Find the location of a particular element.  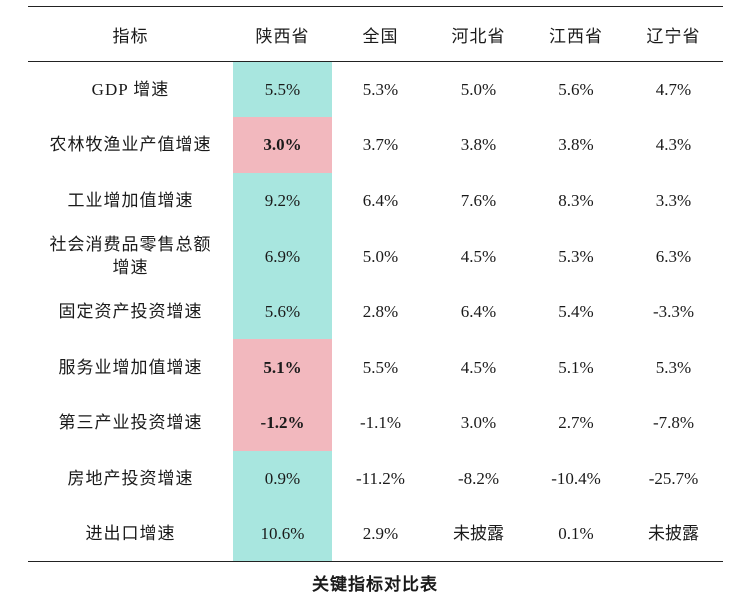

cell-national: -11.2% is located at coordinates (380, 478).